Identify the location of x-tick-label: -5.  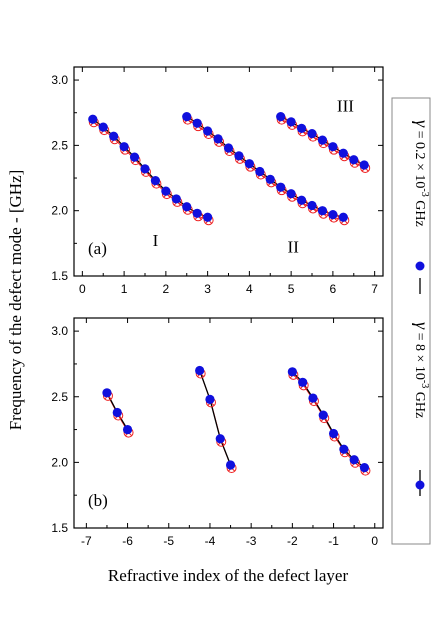
(168, 541).